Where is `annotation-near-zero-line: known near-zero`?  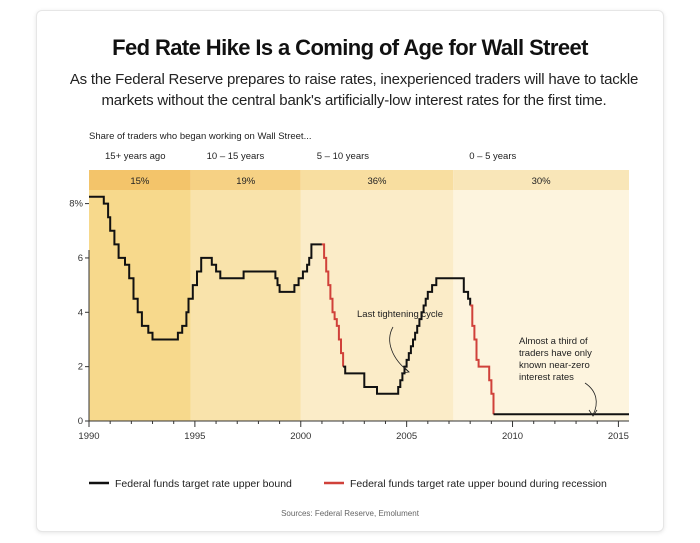 annotation-near-zero-line: known near-zero is located at coordinates (554, 365).